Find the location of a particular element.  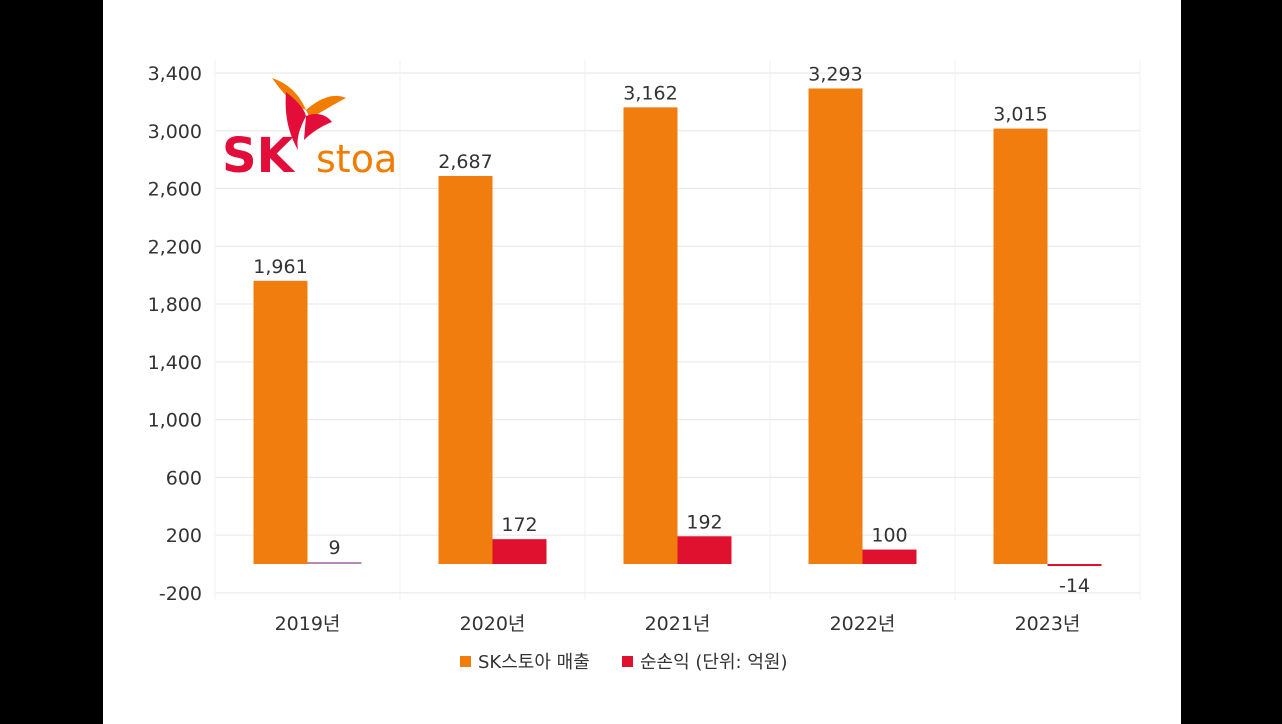

legend-swatch-revenue is located at coordinates (465, 661).